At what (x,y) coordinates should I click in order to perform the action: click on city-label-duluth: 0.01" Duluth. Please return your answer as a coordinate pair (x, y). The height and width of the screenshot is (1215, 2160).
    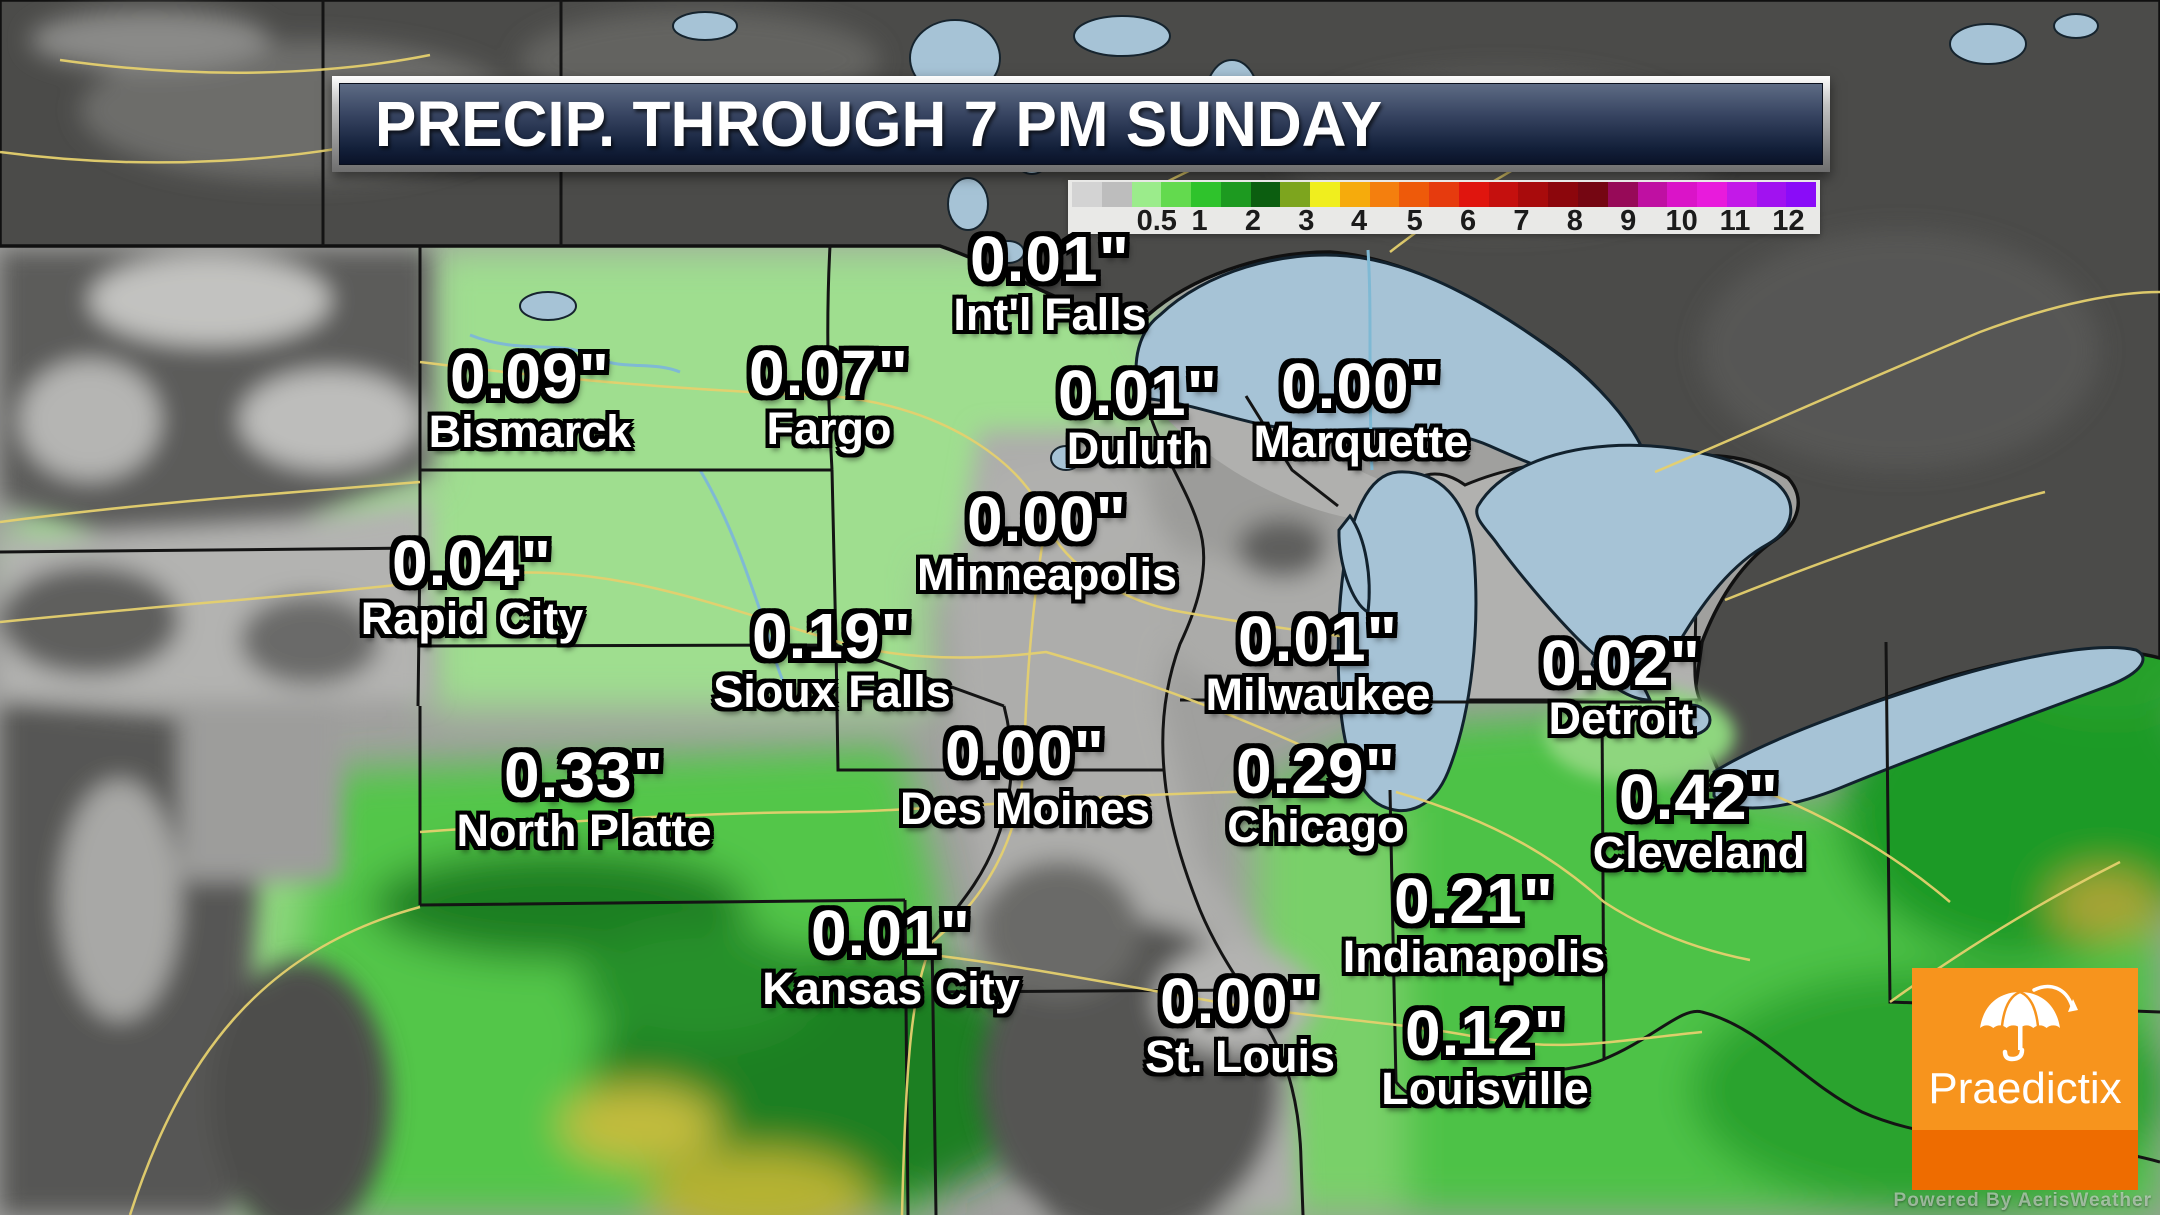
    Looking at the image, I should click on (1138, 415).